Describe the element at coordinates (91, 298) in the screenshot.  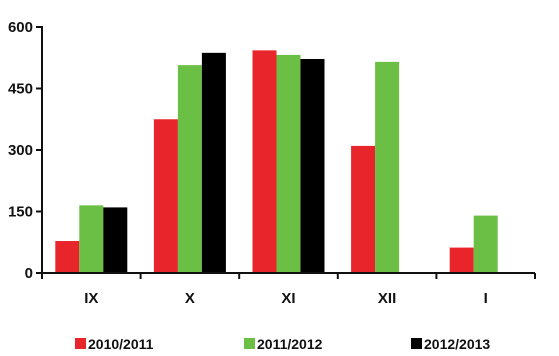
I see `x-tick-label: IX` at that location.